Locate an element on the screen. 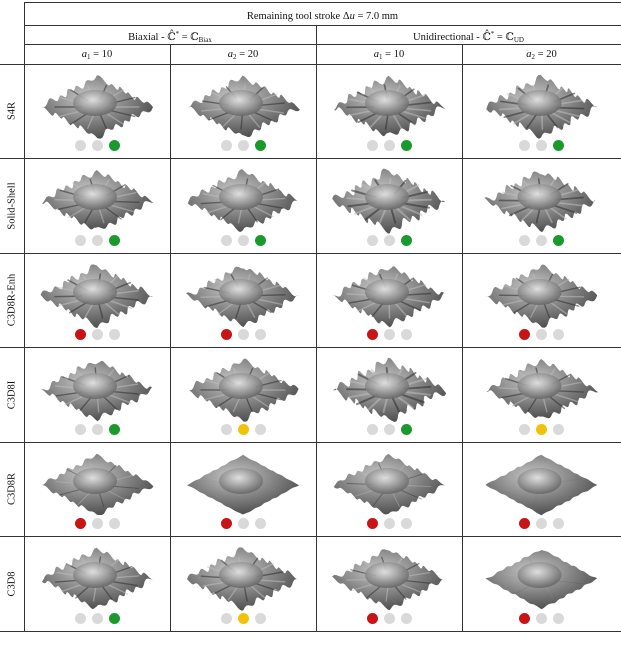 Image resolution: width=621 pixels, height=645 pixels. group-header-unidirectional: Unidirectional - ℂ̂* = ℂUD is located at coordinates (468, 37).